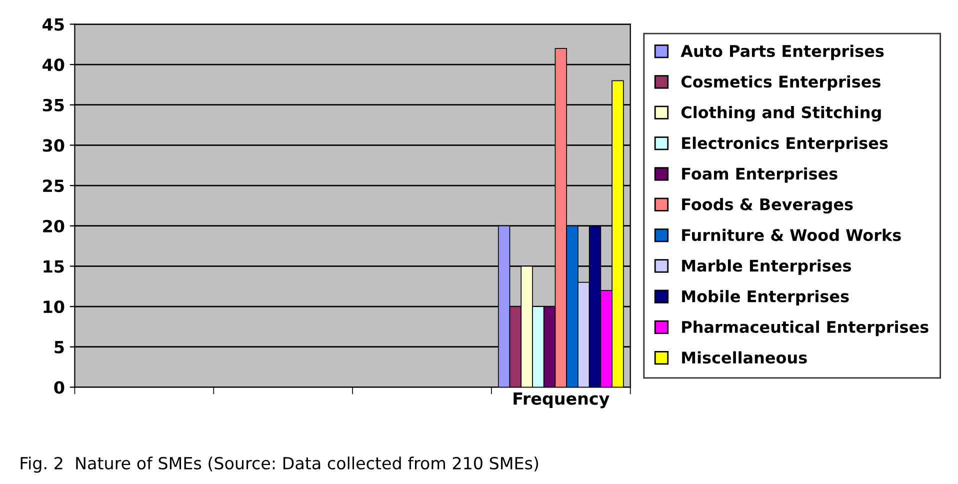  What do you see at coordinates (766, 267) in the screenshot?
I see `legend-label: Marble Enterprises` at bounding box center [766, 267].